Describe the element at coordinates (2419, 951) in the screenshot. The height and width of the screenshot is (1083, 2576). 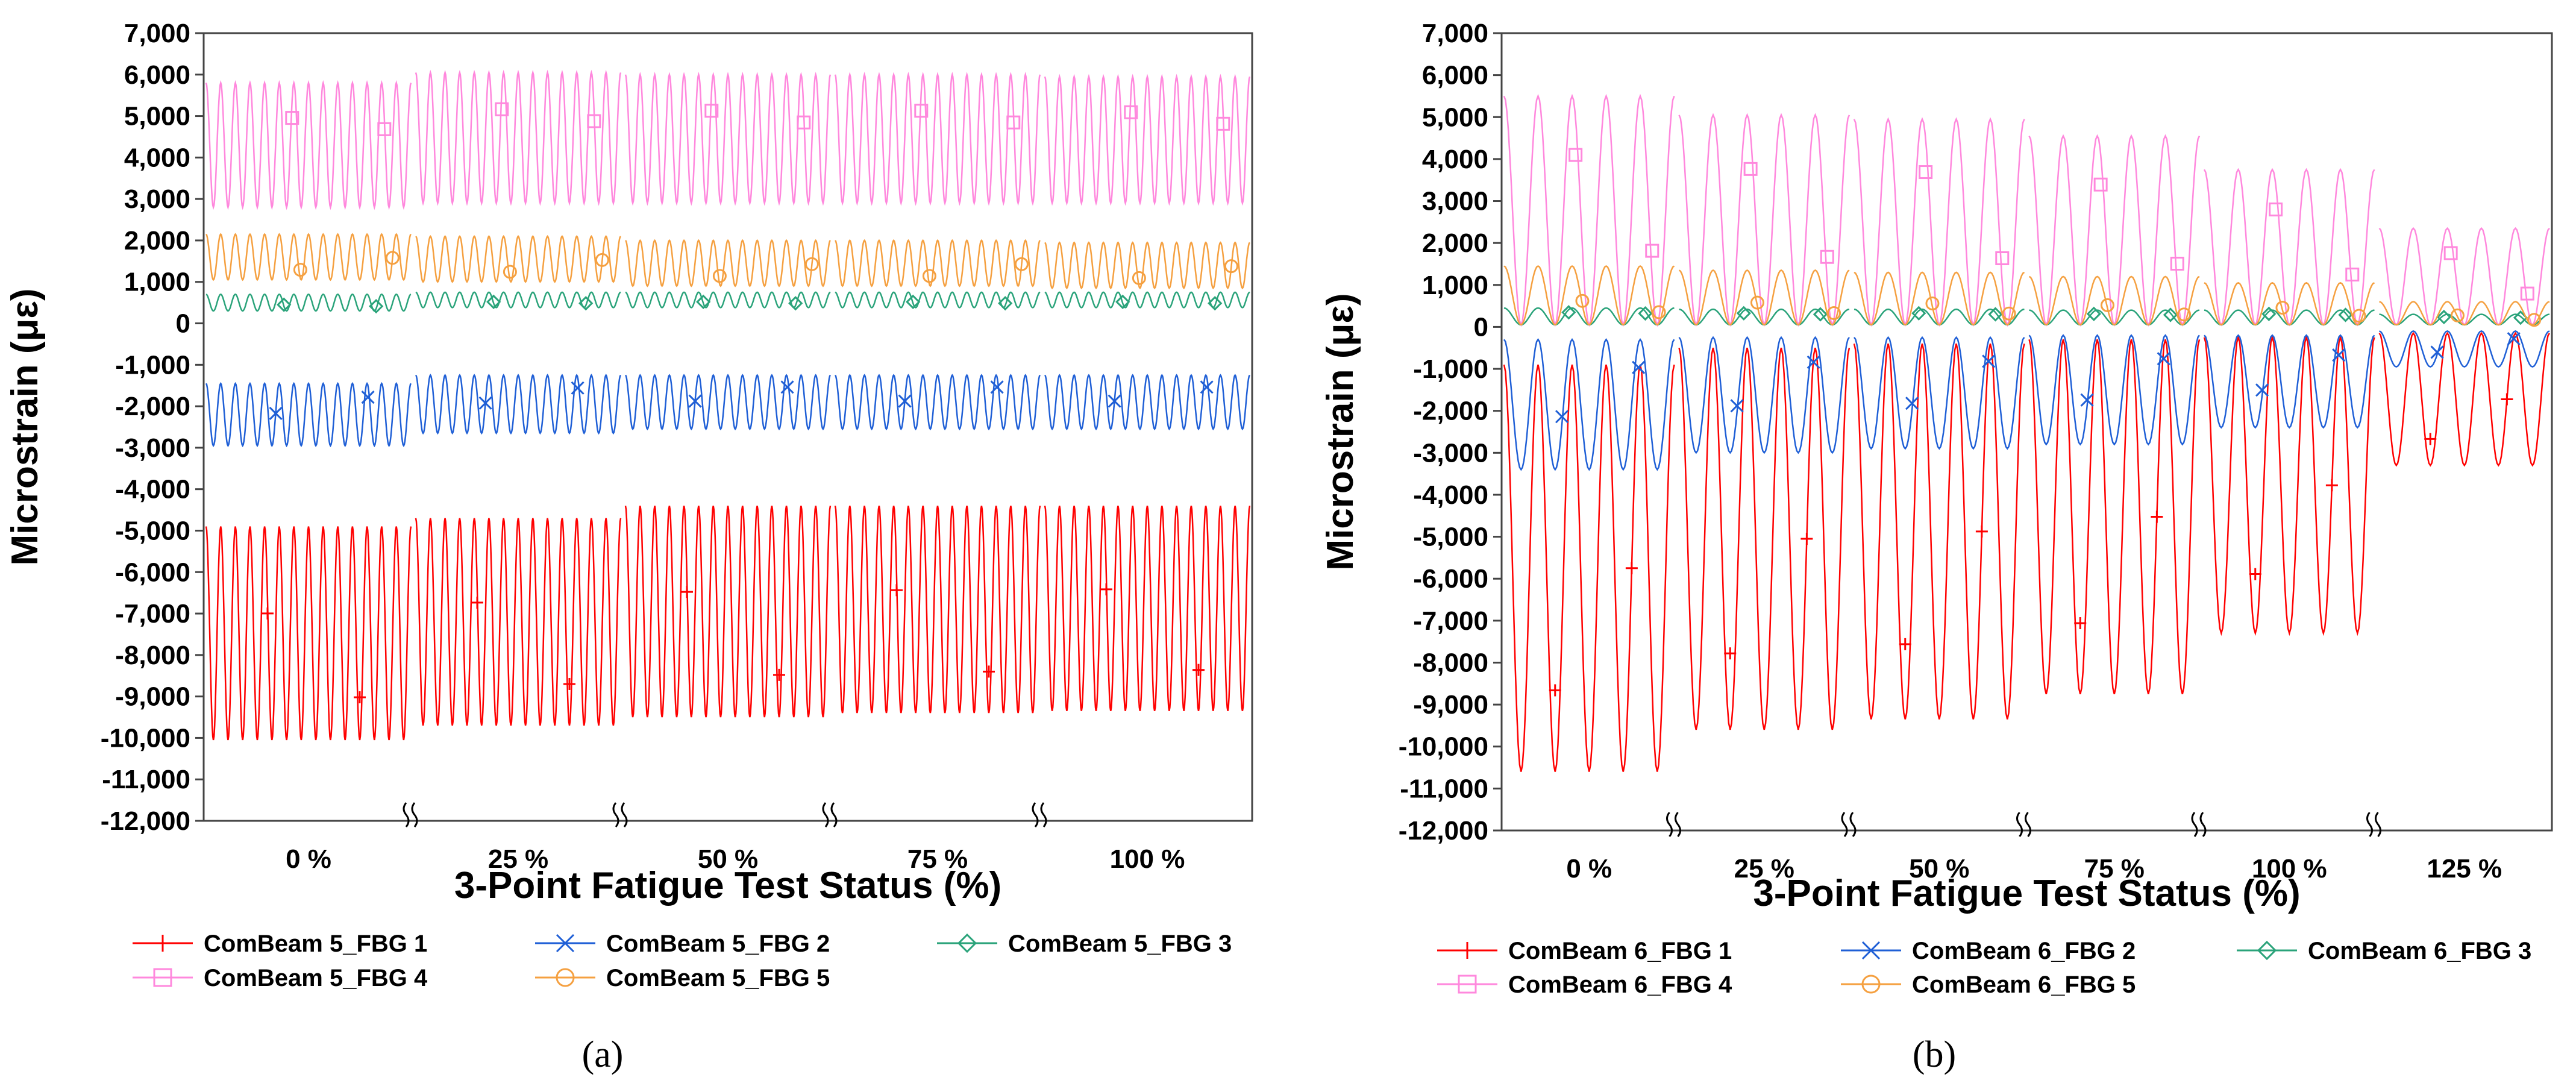
I see `legend-label: ComBeam 6_FBG 3` at that location.